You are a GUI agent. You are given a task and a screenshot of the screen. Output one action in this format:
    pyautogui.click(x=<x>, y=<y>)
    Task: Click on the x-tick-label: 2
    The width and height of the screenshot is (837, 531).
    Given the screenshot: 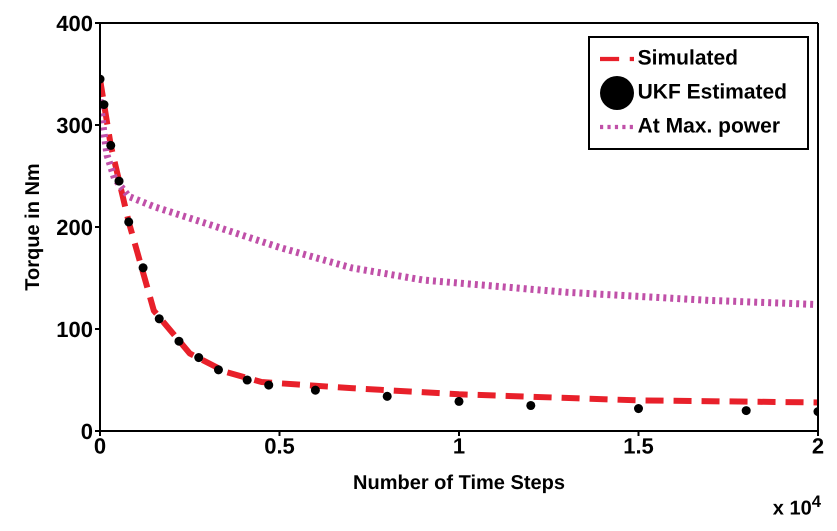 What is the action you would take?
    pyautogui.click(x=818, y=446)
    